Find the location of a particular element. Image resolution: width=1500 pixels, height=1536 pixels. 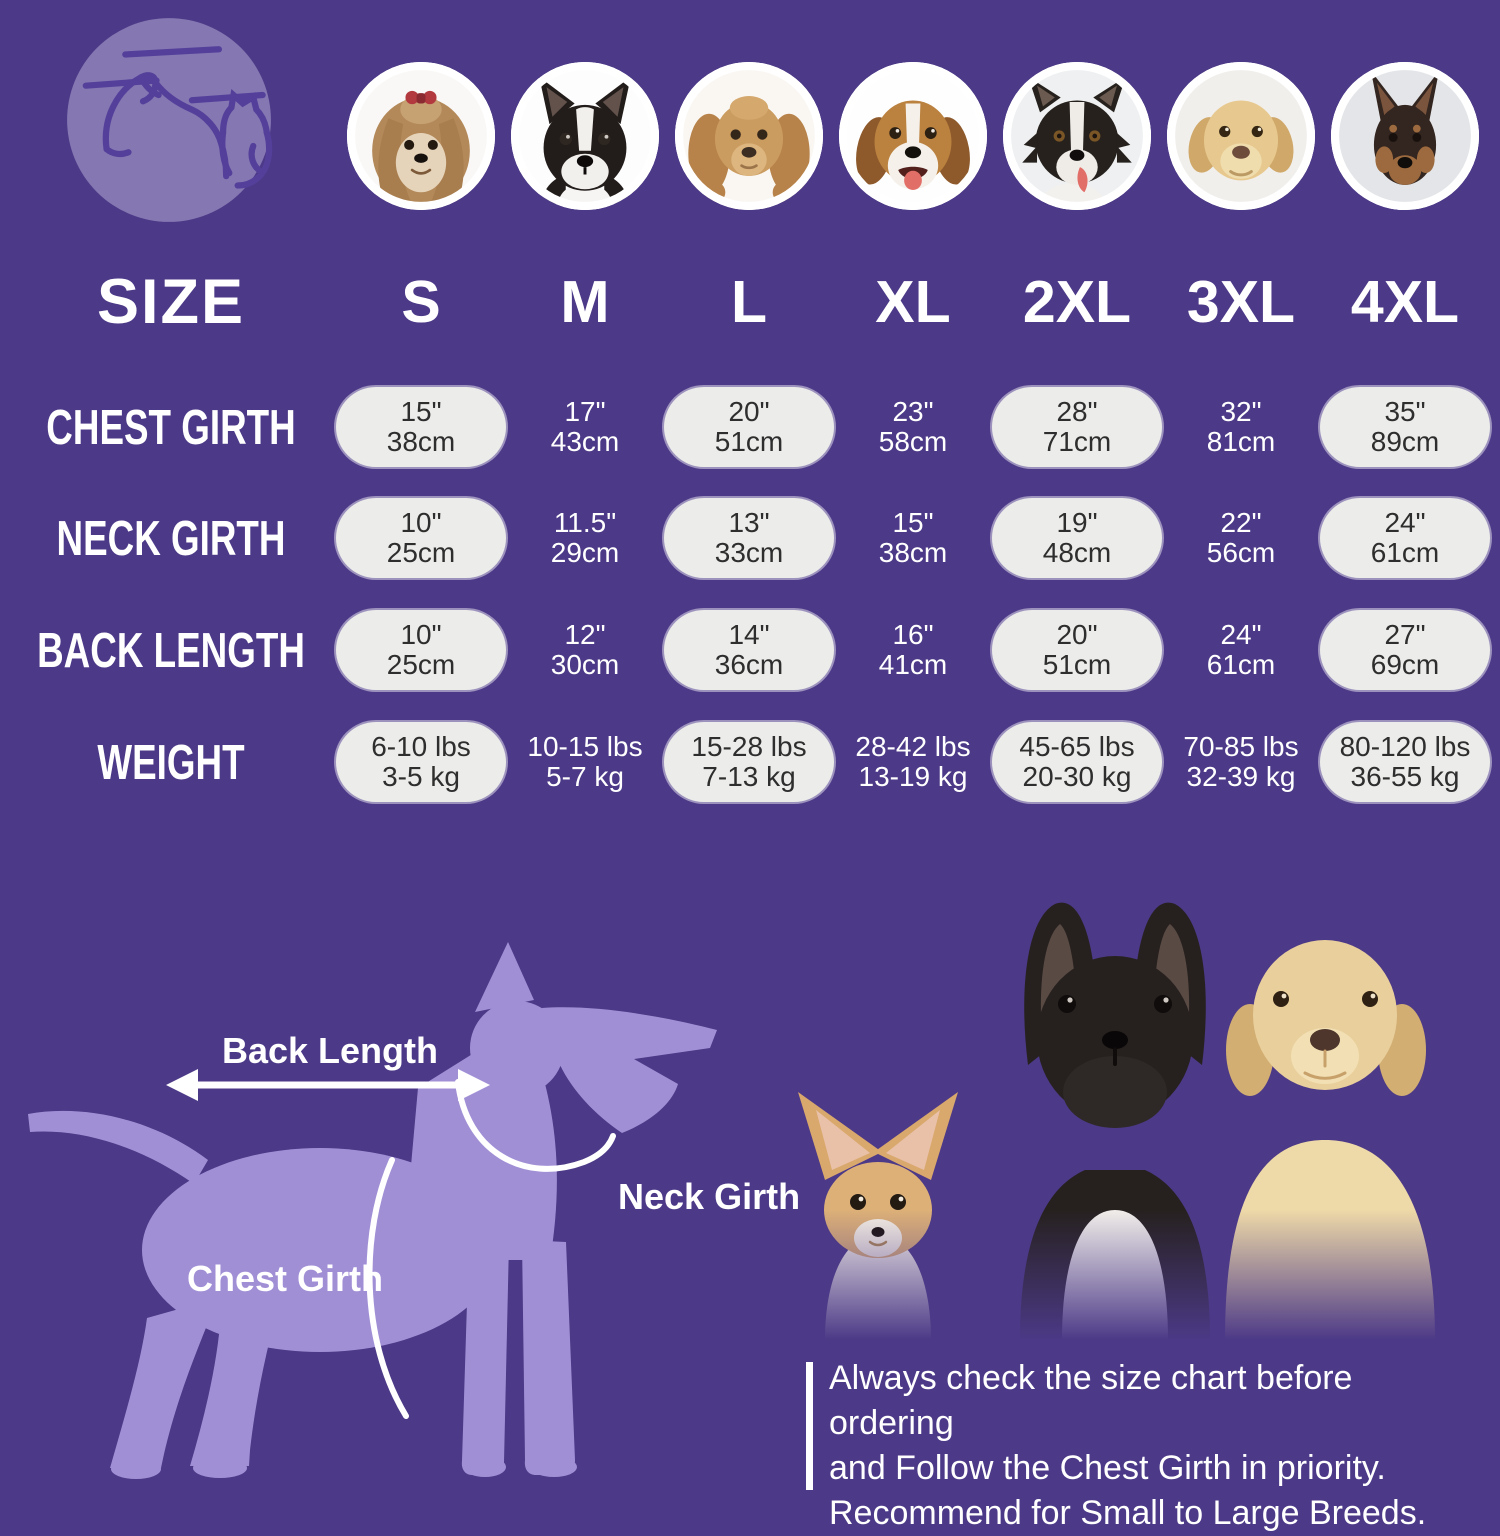

dog-cat-logo-icon is located at coordinates (170, 120).